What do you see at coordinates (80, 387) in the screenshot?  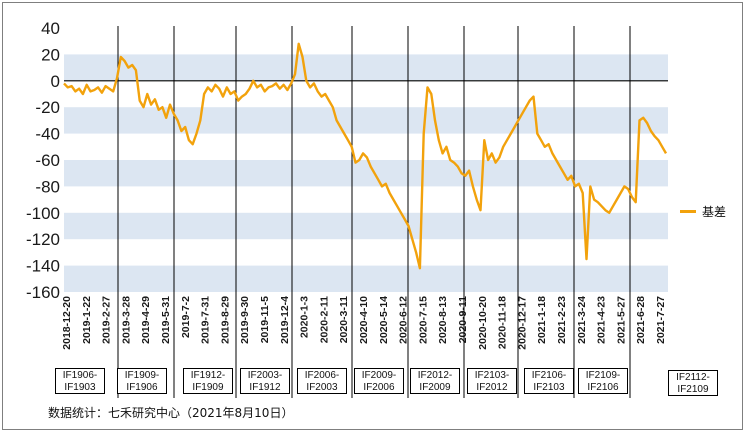 I see `contract-box-line2: IF1903` at bounding box center [80, 387].